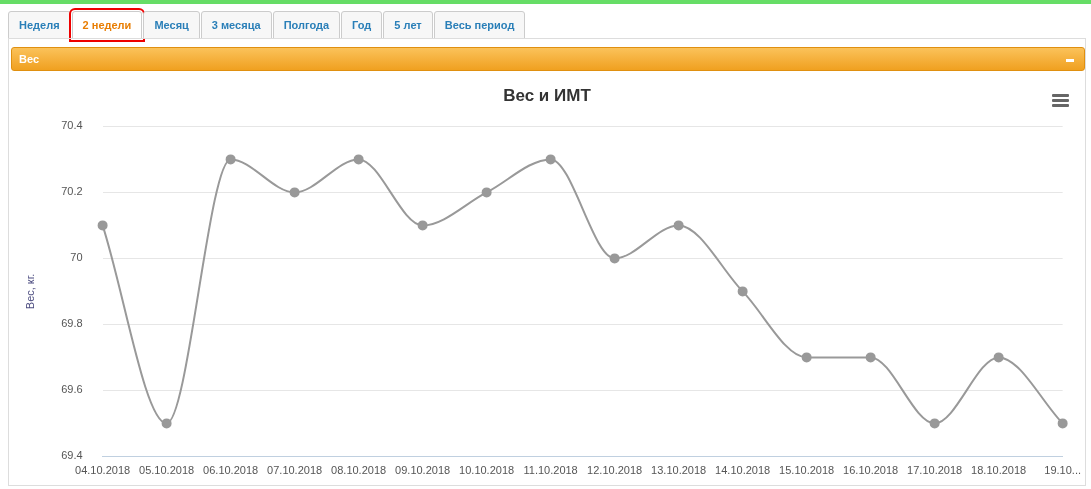 This screenshot has width=1091, height=489. Describe the element at coordinates (103, 470) in the screenshot. I see `x-tick-label: 04.10.2018` at that location.